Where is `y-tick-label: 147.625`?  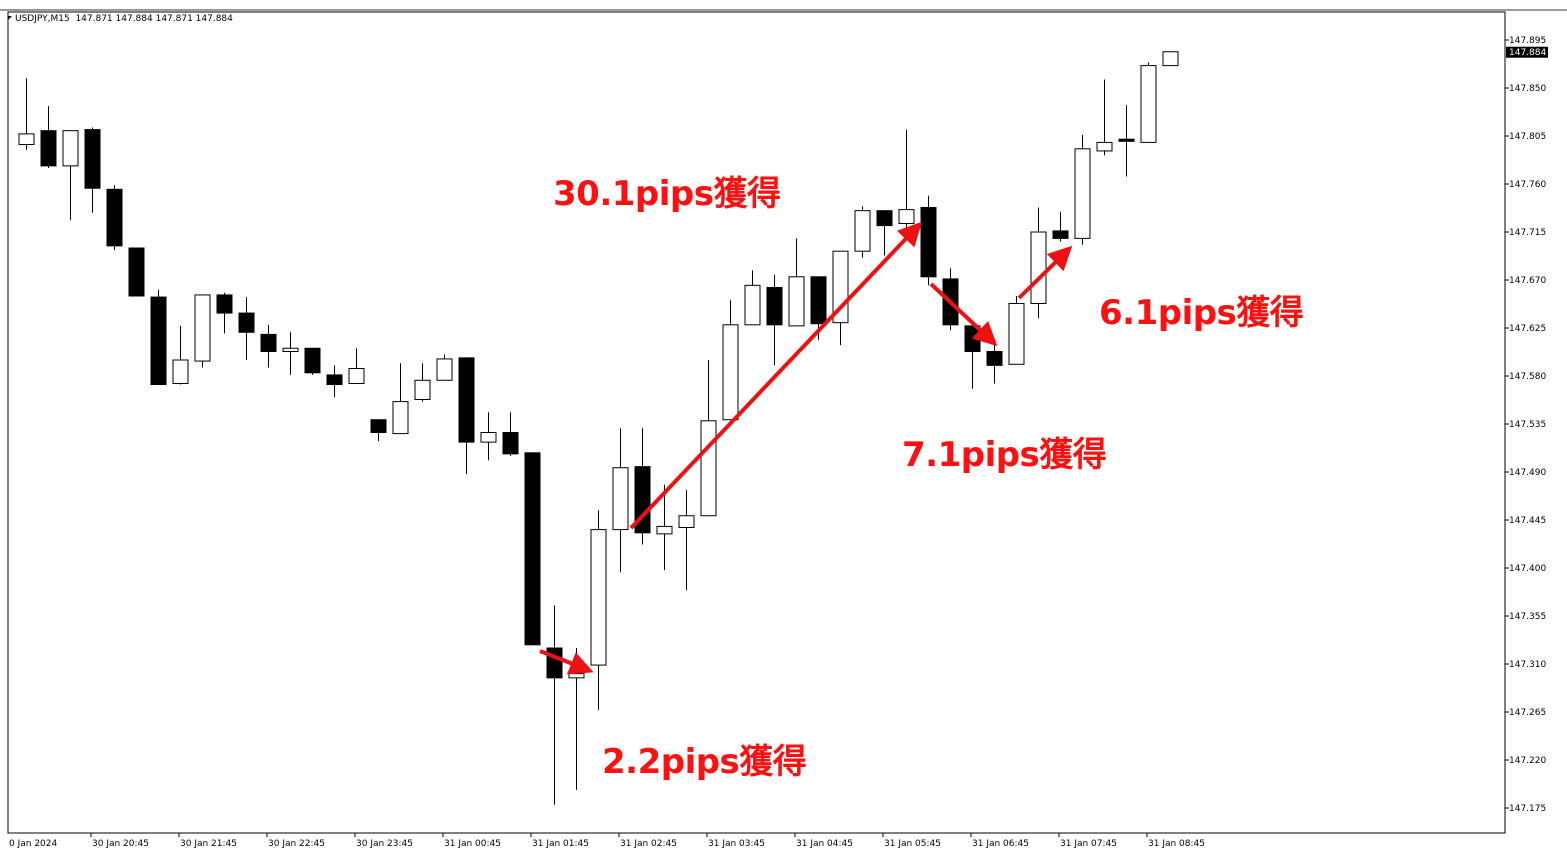 y-tick-label: 147.625 is located at coordinates (1527, 329).